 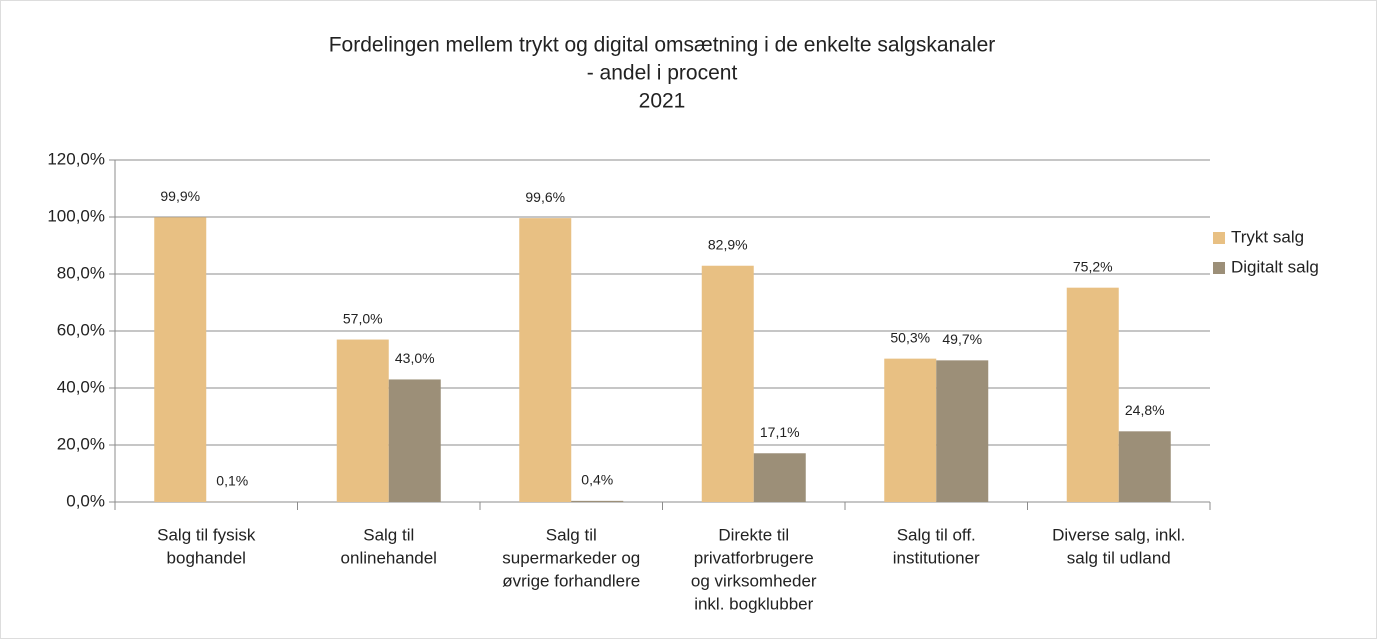 I want to click on value-label: 50,3%, so click(x=910, y=337).